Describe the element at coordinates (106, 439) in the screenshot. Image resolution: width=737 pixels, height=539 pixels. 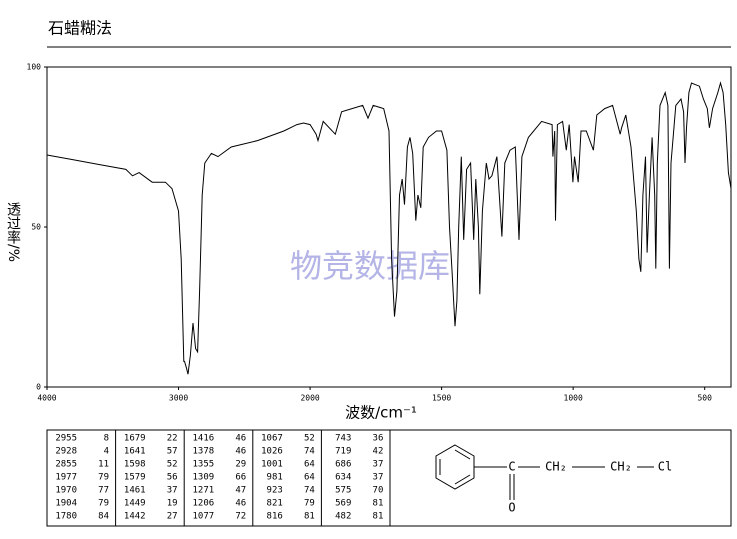
I see `peak-intensity: 8` at that location.